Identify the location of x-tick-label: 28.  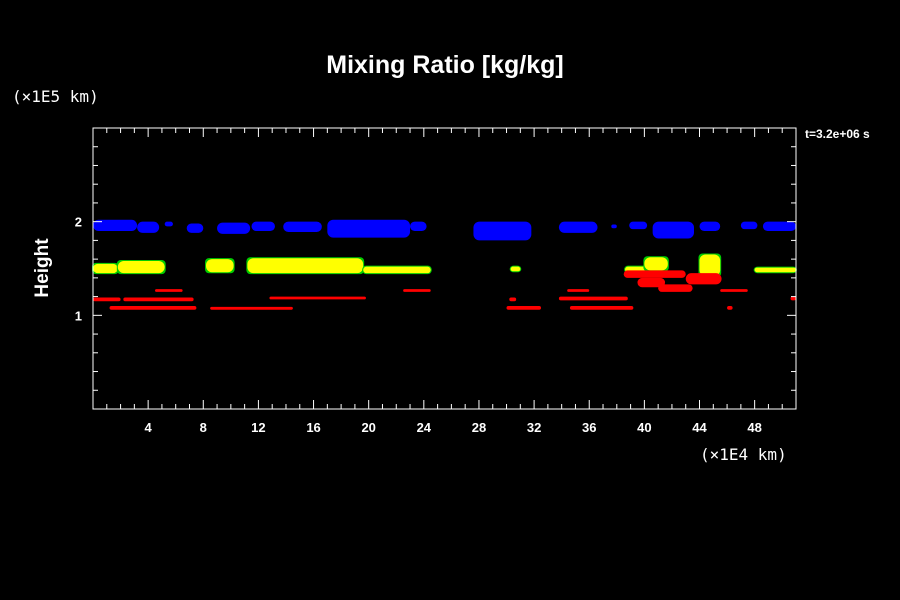
(479, 427).